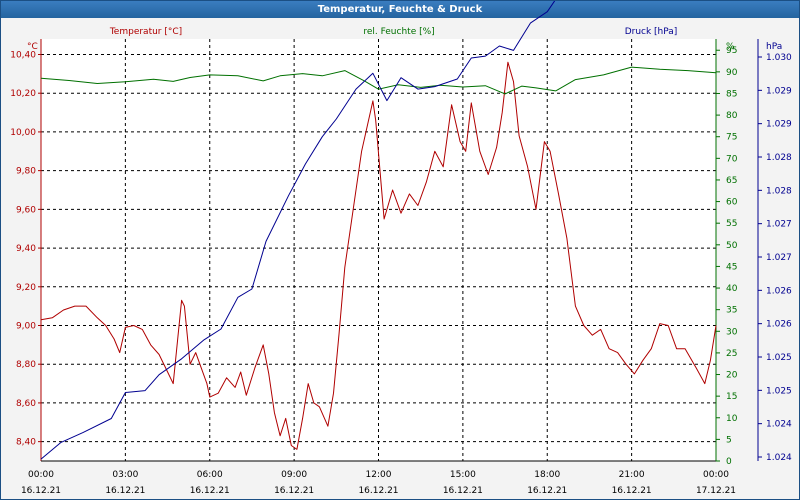 The width and height of the screenshot is (800, 500). What do you see at coordinates (26, 443) in the screenshot?
I see `left-tick-label: 8,40` at bounding box center [26, 443].